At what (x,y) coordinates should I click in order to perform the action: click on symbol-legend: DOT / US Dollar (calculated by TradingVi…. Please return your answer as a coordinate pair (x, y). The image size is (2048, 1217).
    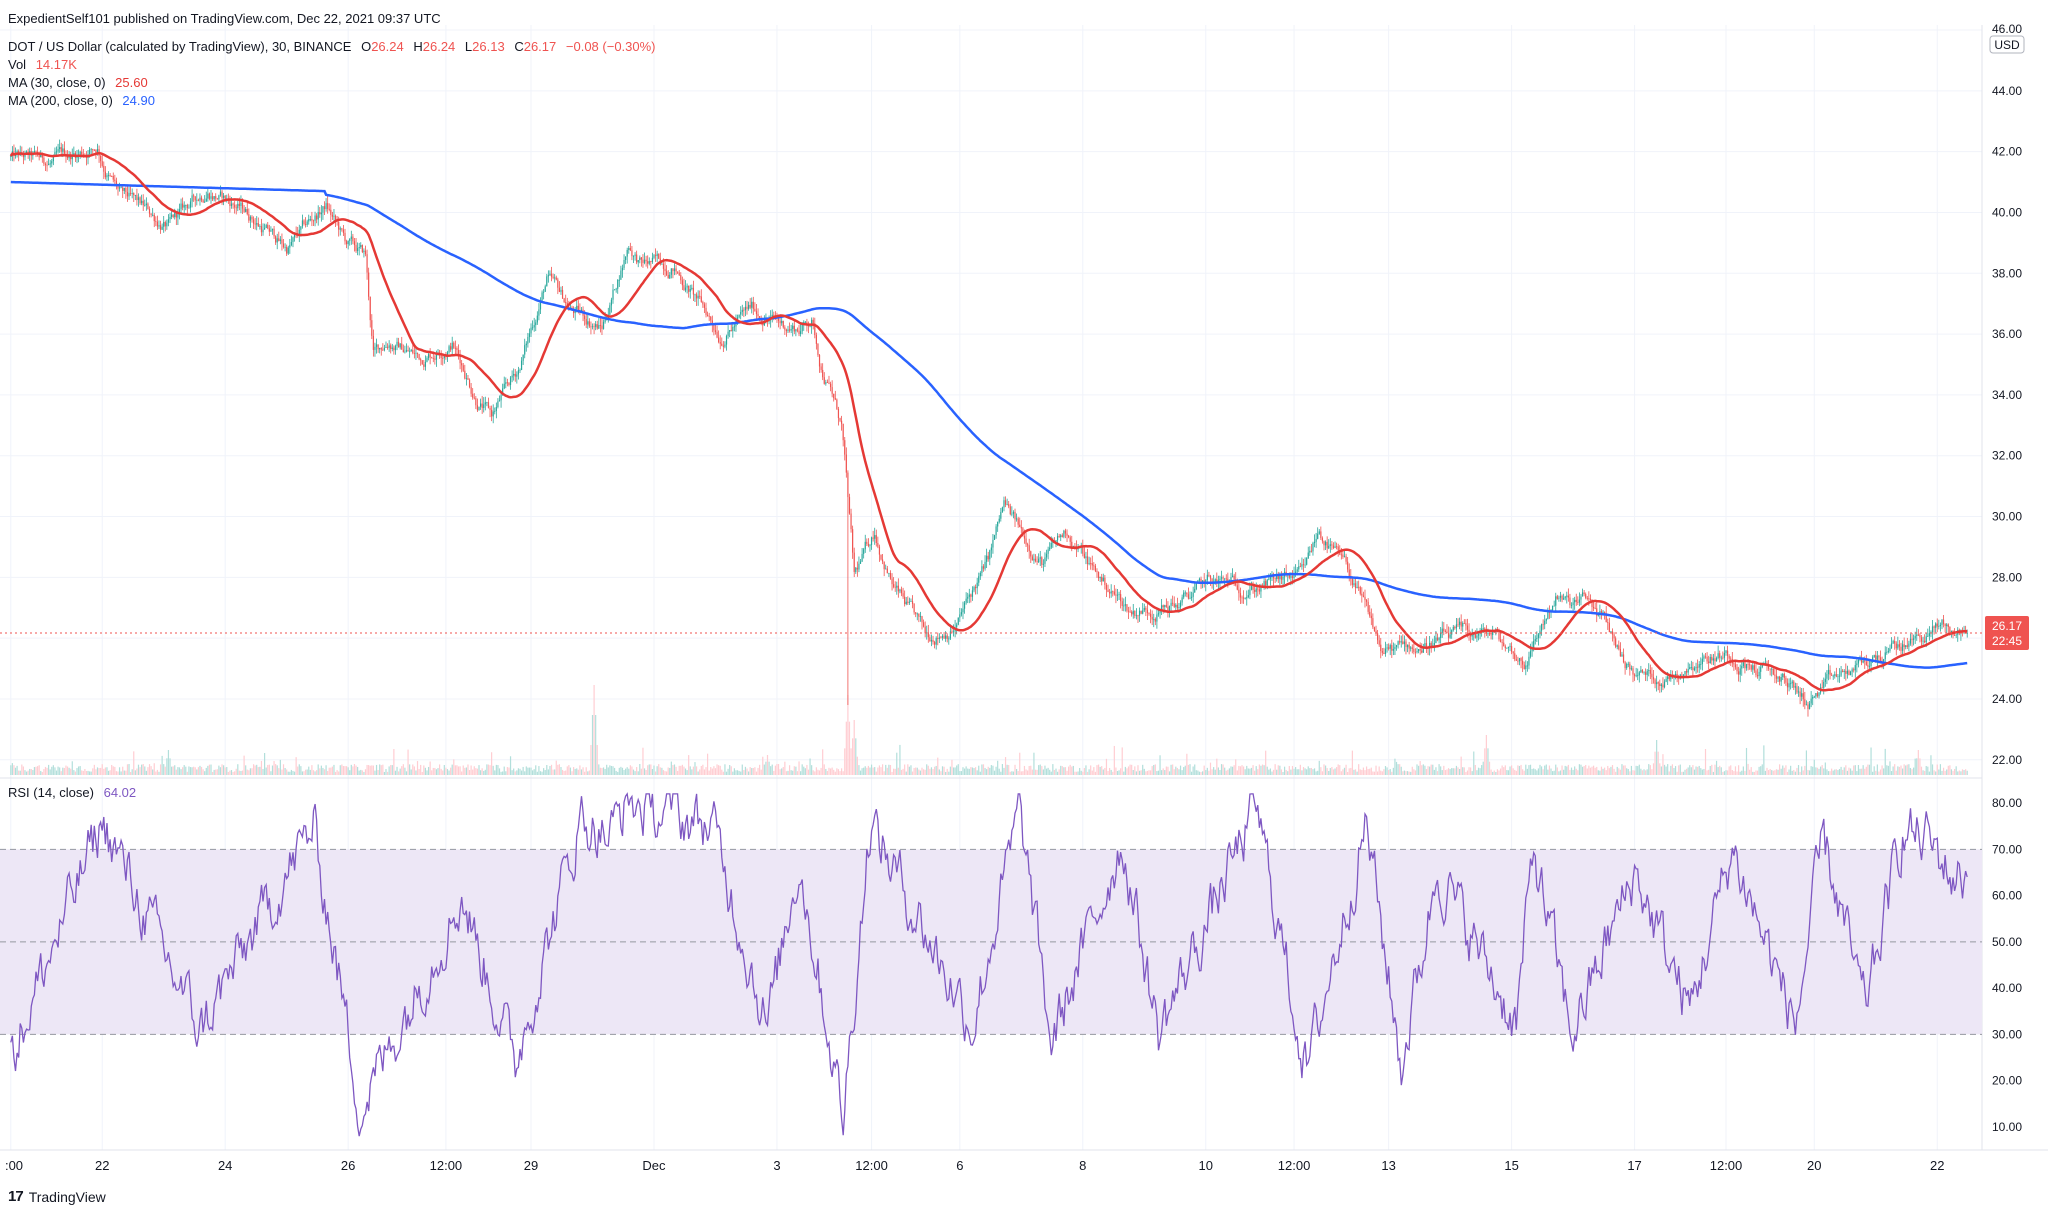
    Looking at the image, I should click on (332, 47).